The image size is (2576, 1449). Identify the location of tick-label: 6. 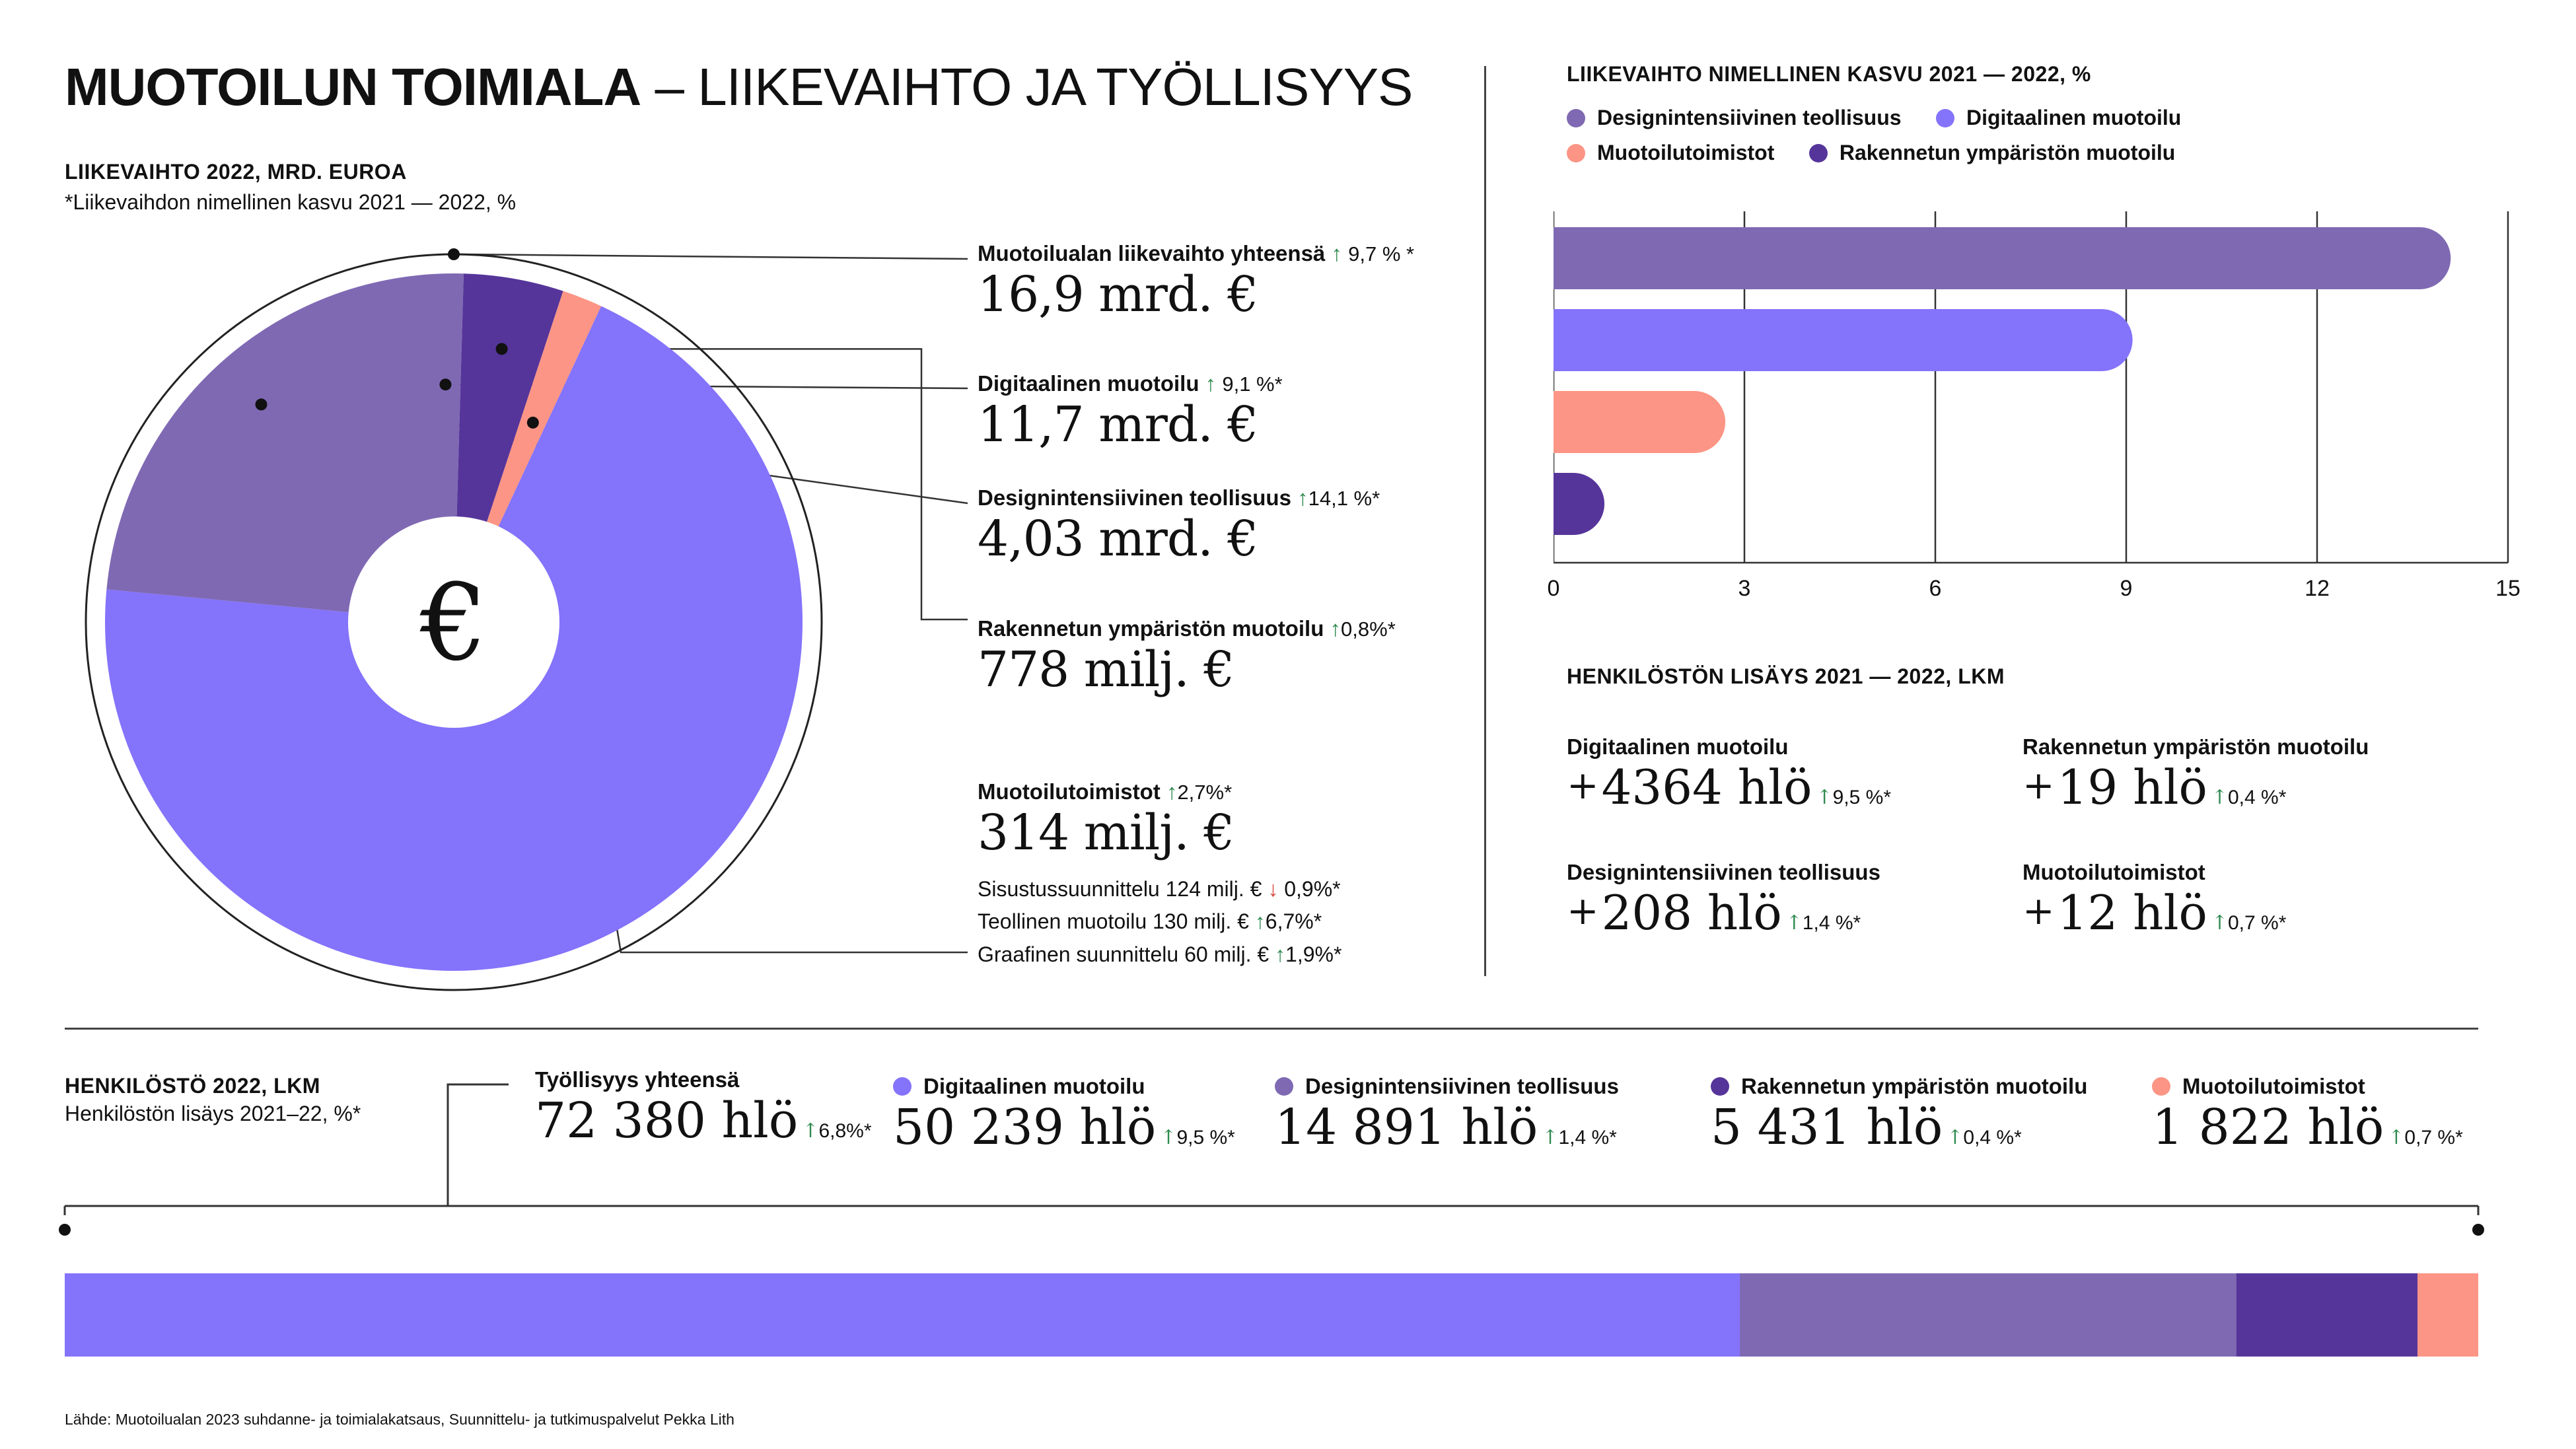
(1936, 589).